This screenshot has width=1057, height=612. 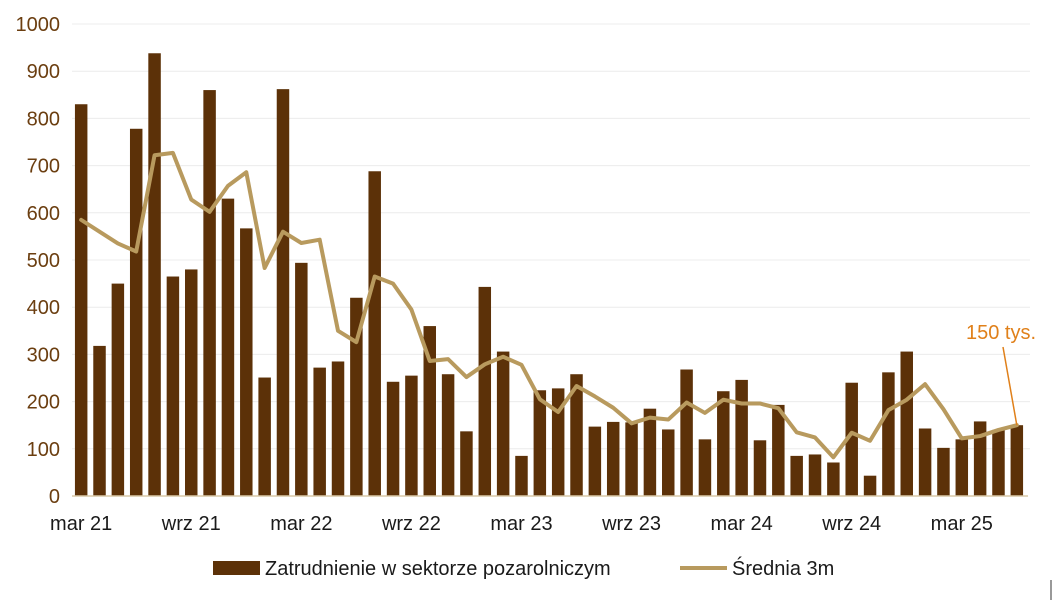 What do you see at coordinates (43, 72) in the screenshot?
I see `y-tick-label: 900` at bounding box center [43, 72].